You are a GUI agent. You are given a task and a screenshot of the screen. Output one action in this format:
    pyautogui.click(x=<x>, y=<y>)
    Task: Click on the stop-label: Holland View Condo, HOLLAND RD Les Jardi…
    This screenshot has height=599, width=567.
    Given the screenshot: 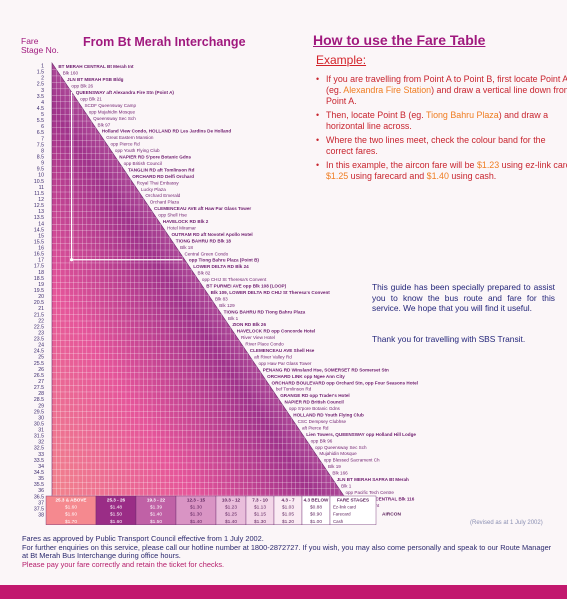 What is the action you would take?
    pyautogui.click(x=167, y=131)
    